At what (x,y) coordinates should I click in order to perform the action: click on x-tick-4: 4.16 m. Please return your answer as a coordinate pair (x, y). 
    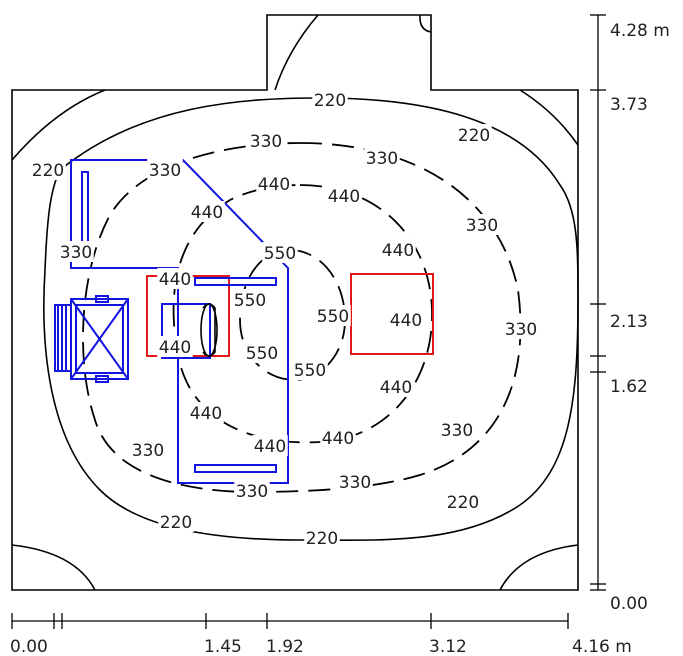
    Looking at the image, I should click on (602, 646).